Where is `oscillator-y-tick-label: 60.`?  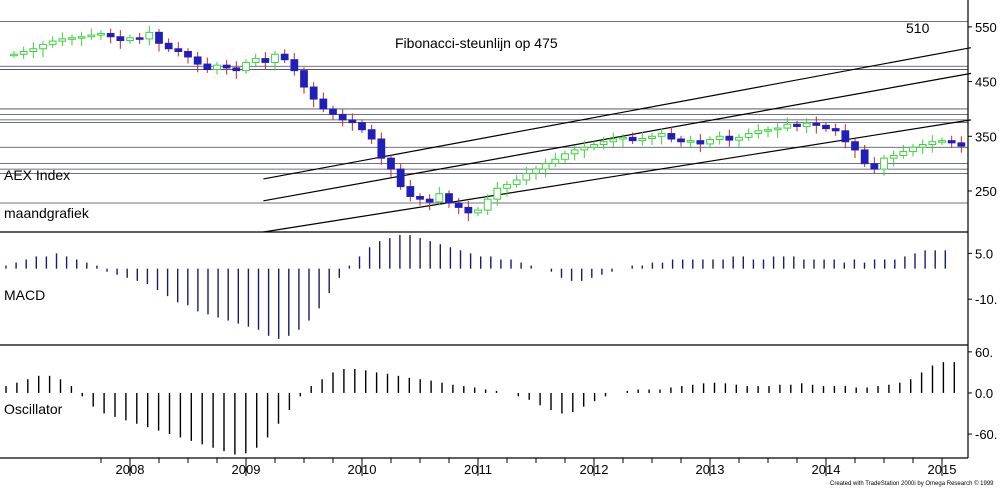
oscillator-y-tick-label: 60. is located at coordinates (984, 352).